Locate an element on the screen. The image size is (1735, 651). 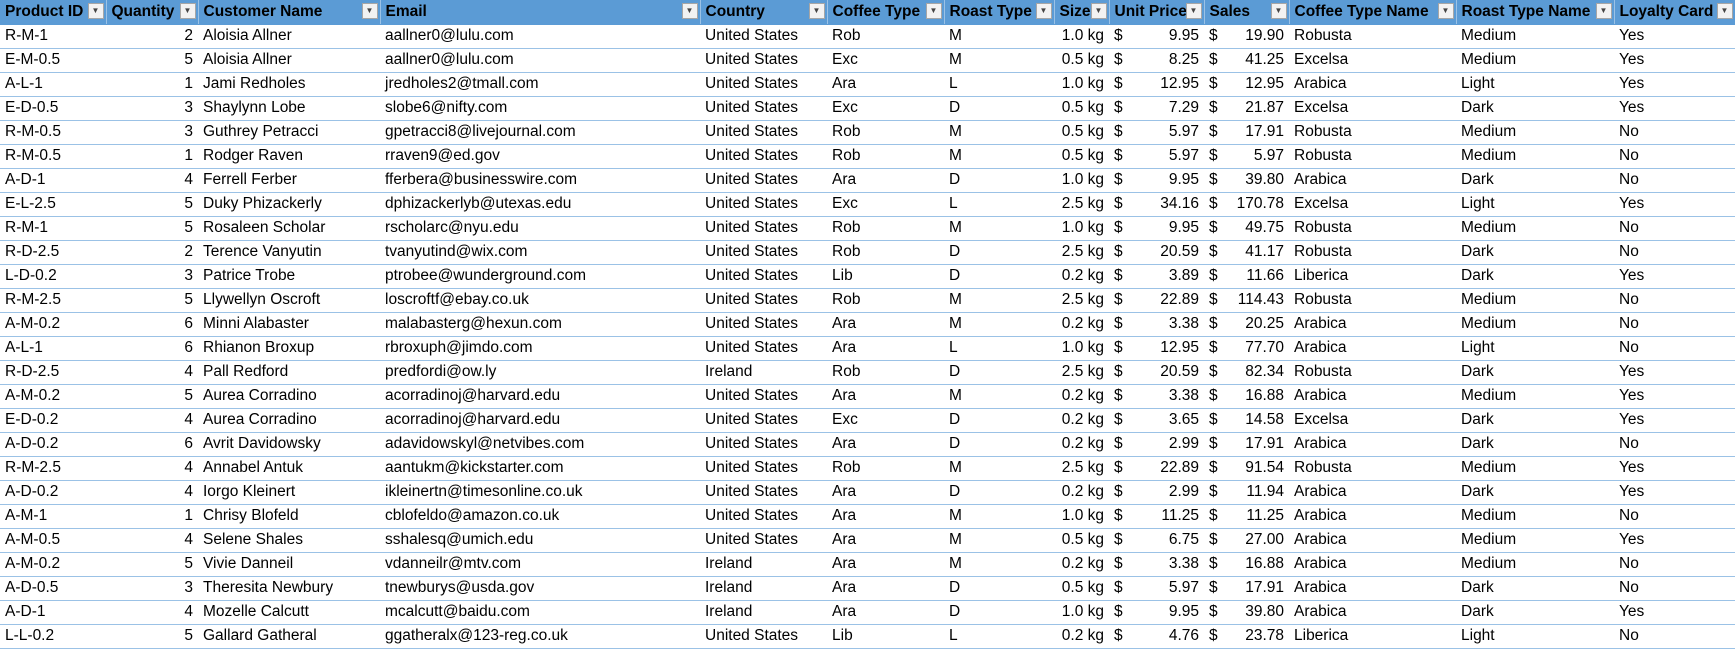
cell-email: fferbera@businesswire.com is located at coordinates (540, 180).